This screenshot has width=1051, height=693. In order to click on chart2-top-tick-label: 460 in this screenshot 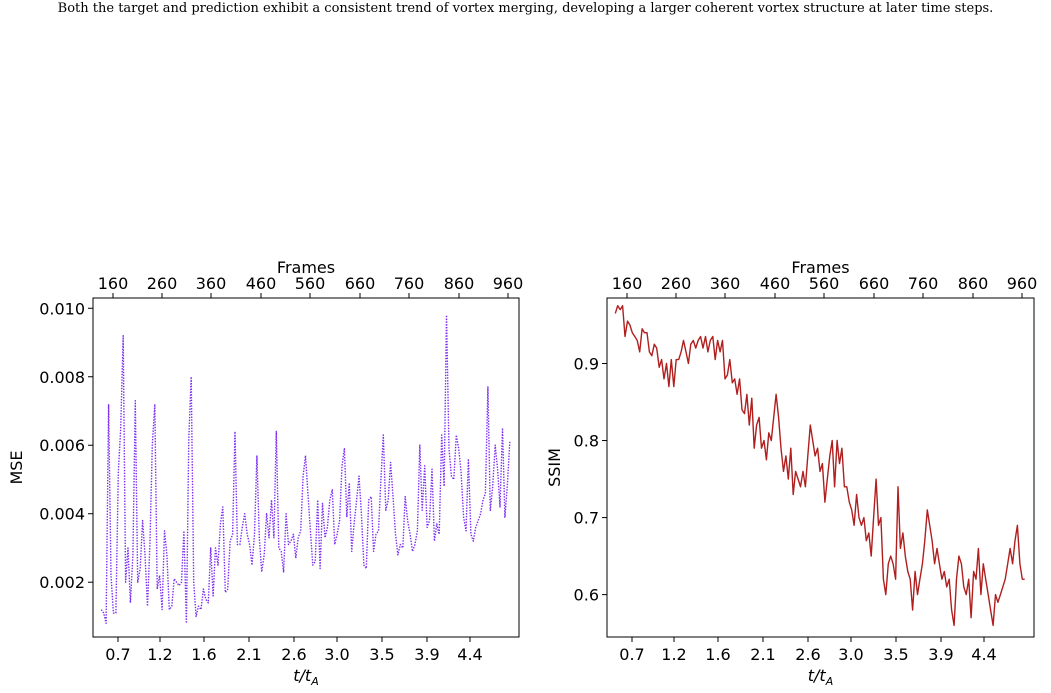, I will do `click(775, 283)`.